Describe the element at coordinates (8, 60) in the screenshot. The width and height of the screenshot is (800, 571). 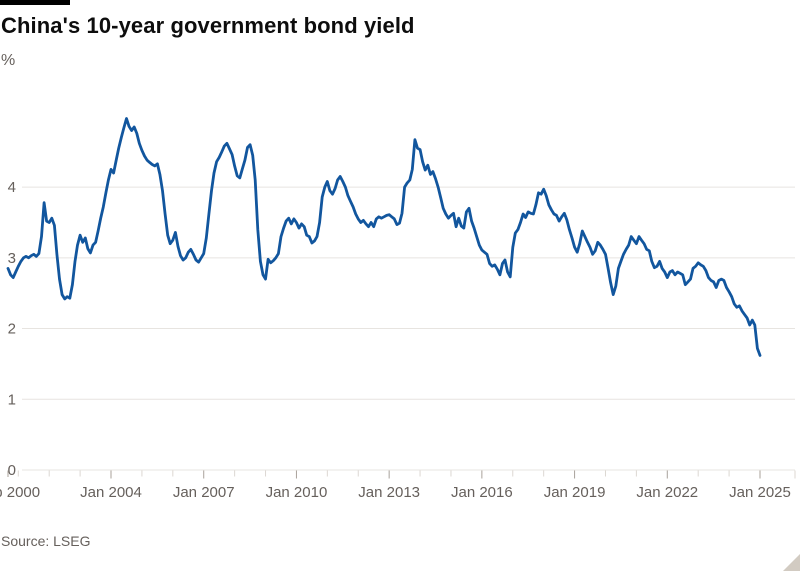
I see `y-axis-unit-label: %` at that location.